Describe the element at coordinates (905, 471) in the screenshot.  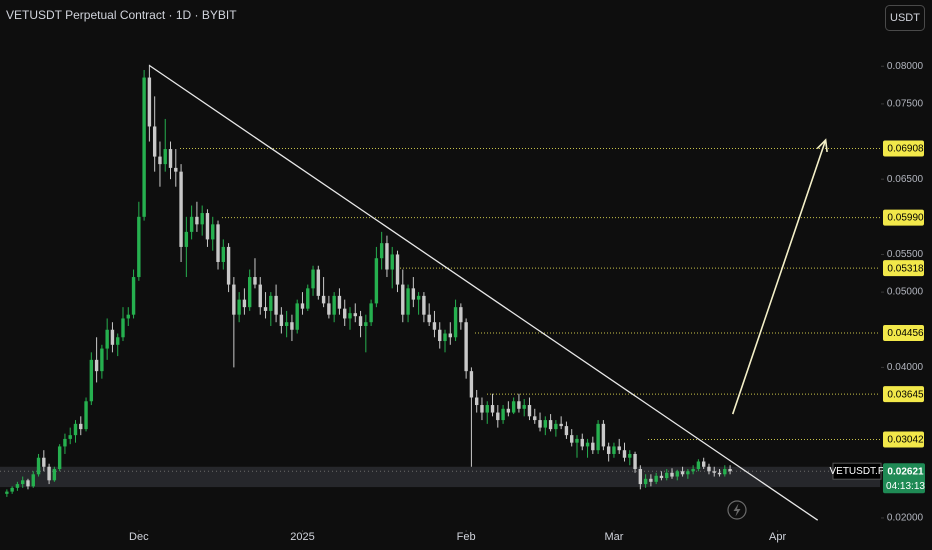
I see `last-price-label: 0.02621` at that location.